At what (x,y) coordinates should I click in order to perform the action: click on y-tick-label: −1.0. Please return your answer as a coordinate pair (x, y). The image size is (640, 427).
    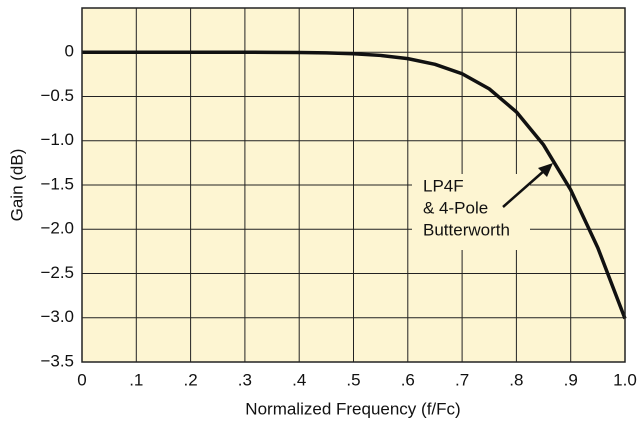
    Looking at the image, I should click on (57, 139).